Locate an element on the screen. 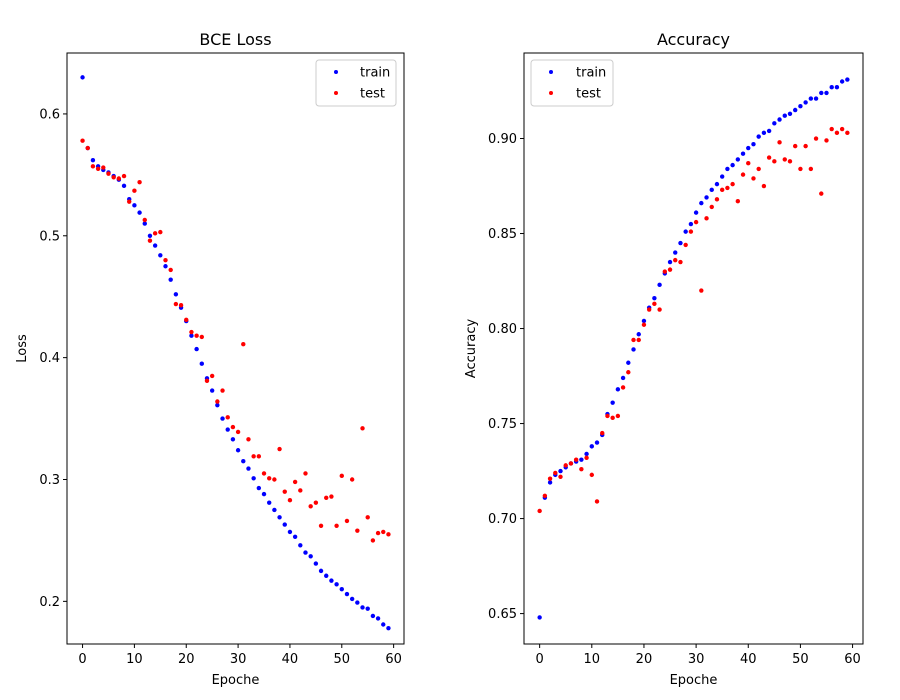 The image size is (900, 700). loss-legend-test-label: test is located at coordinates (372, 94).